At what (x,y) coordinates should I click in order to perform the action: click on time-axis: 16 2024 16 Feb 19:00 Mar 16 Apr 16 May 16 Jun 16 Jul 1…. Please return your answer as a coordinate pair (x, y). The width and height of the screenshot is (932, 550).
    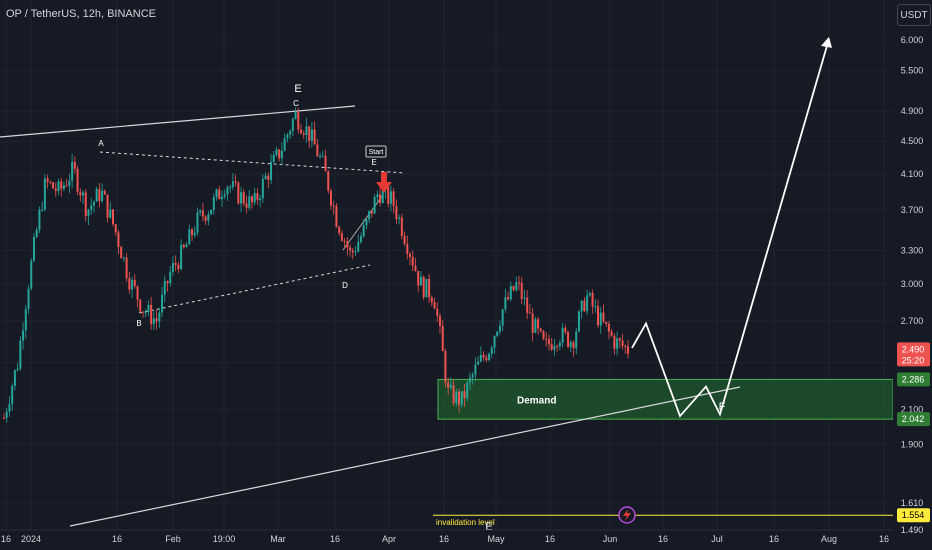
    Looking at the image, I should click on (446, 536).